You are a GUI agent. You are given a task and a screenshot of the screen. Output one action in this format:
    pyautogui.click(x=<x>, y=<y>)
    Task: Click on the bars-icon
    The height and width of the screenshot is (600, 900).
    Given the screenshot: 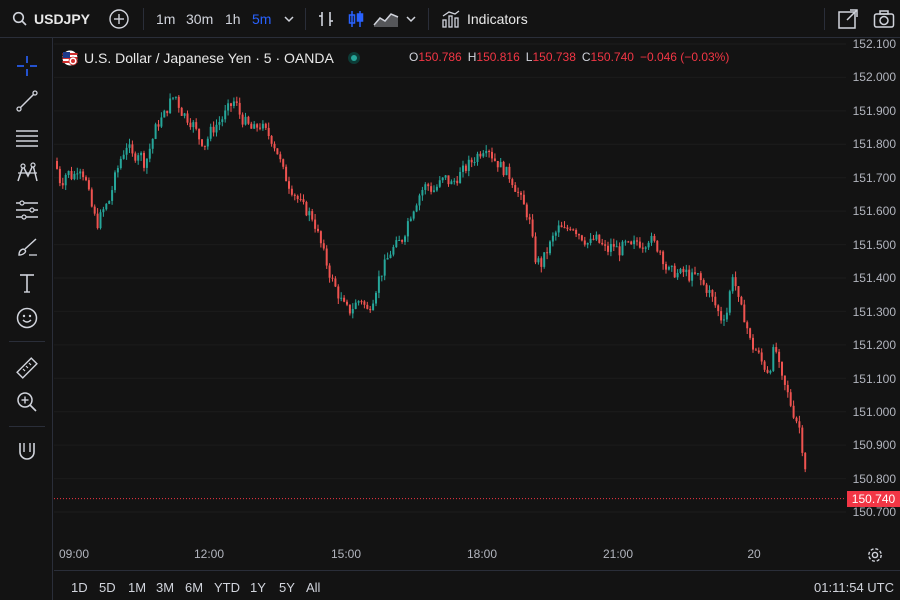 What is the action you would take?
    pyautogui.click(x=326, y=19)
    